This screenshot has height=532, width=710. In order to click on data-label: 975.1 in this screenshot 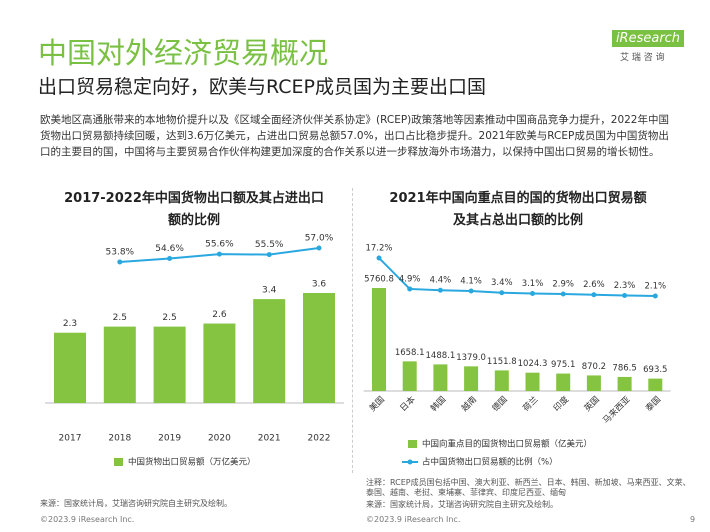, I will do `click(563, 365)`.